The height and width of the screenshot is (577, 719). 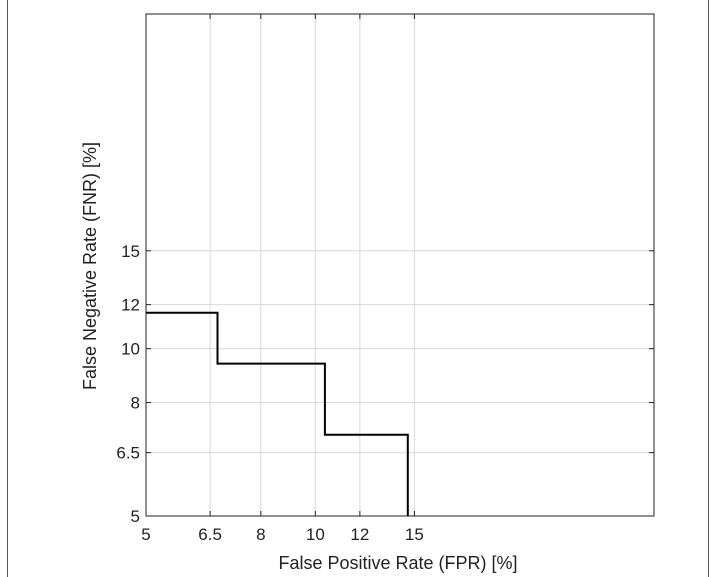 I want to click on x-tick-label: 6.5, so click(x=210, y=534).